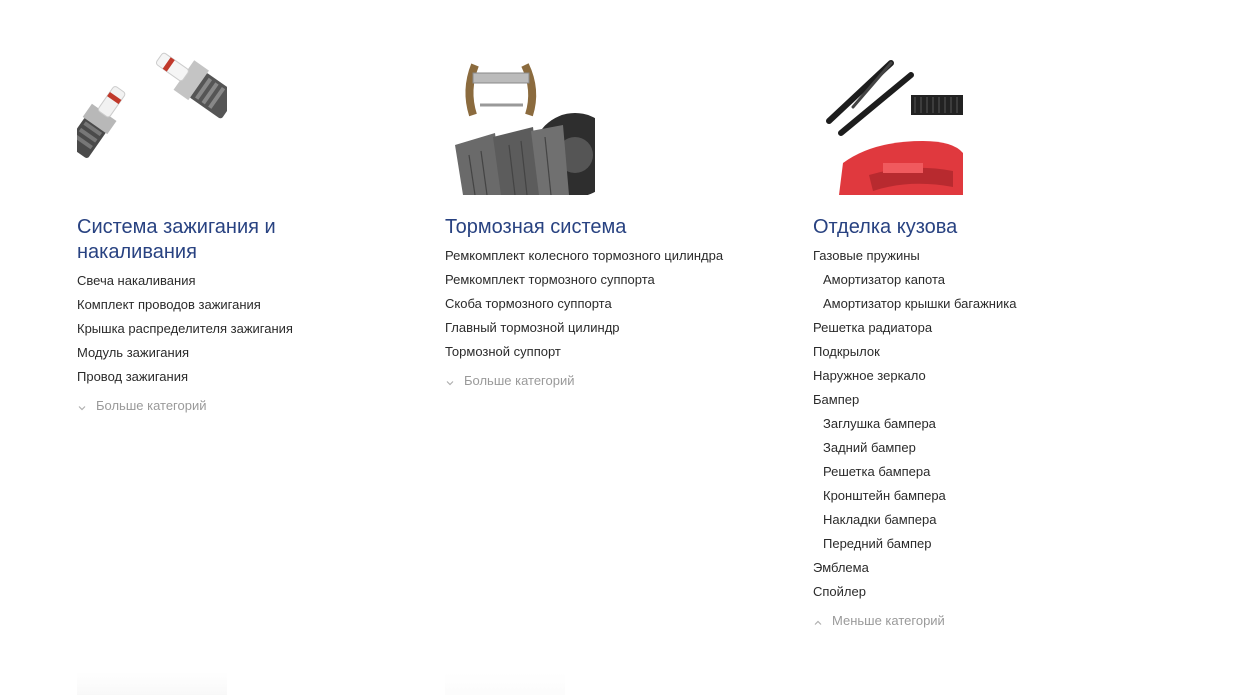  What do you see at coordinates (133, 376) in the screenshot?
I see `subcategory-link: Провод зажигания` at bounding box center [133, 376].